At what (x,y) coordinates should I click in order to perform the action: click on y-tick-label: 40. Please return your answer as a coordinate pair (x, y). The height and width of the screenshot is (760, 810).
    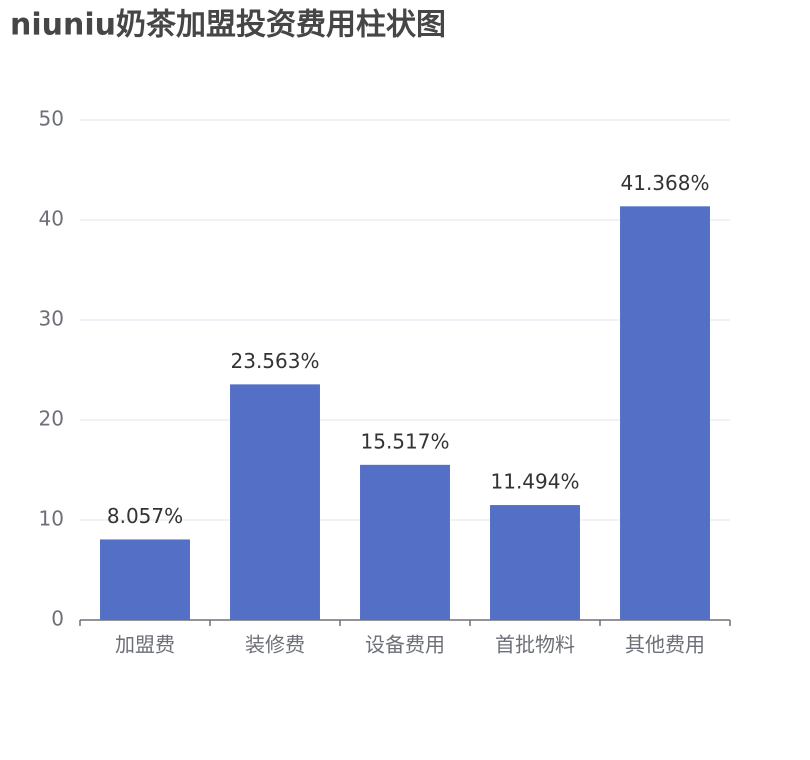
    Looking at the image, I should click on (51, 219).